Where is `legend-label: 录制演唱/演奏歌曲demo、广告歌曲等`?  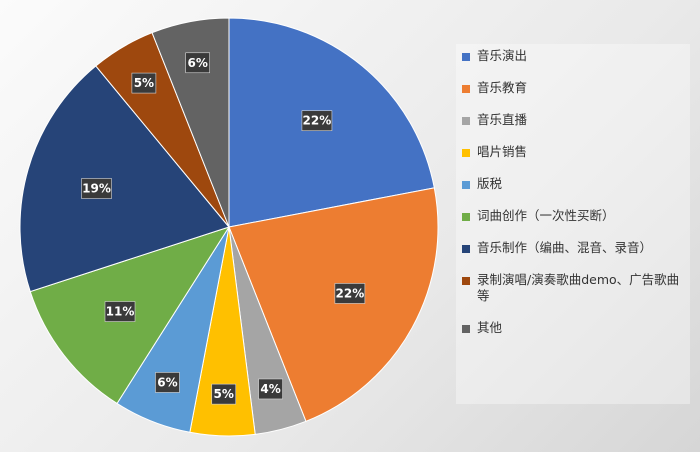 legend-label: 录制演唱/演奏歌曲demo、广告歌曲等 is located at coordinates (578, 287).